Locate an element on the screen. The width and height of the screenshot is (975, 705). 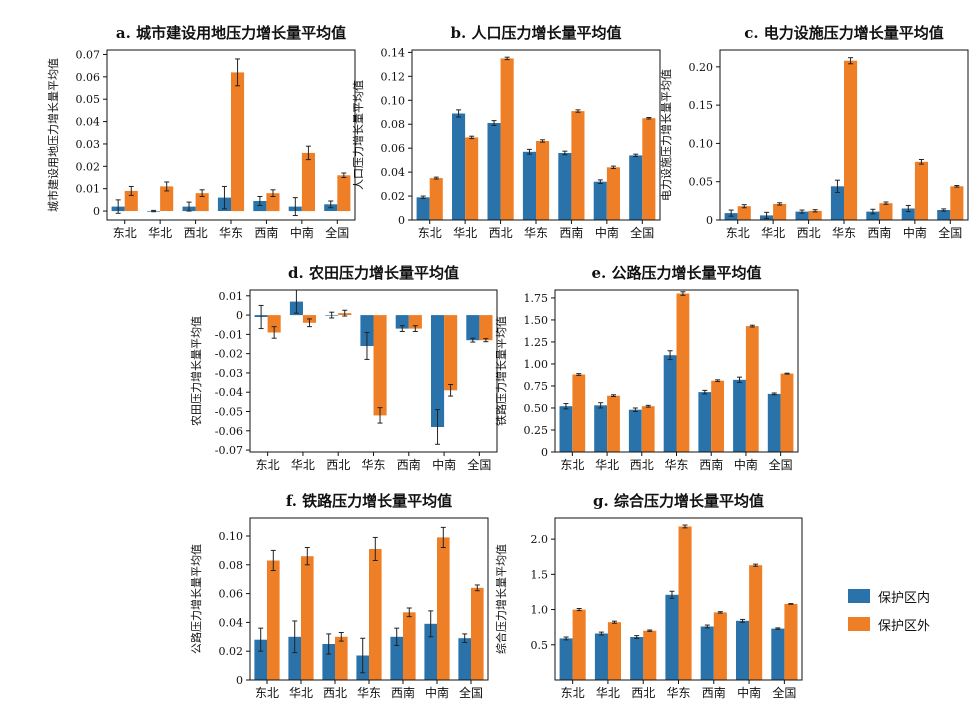
y-tick-label: 0.07 is located at coordinates (88, 54).